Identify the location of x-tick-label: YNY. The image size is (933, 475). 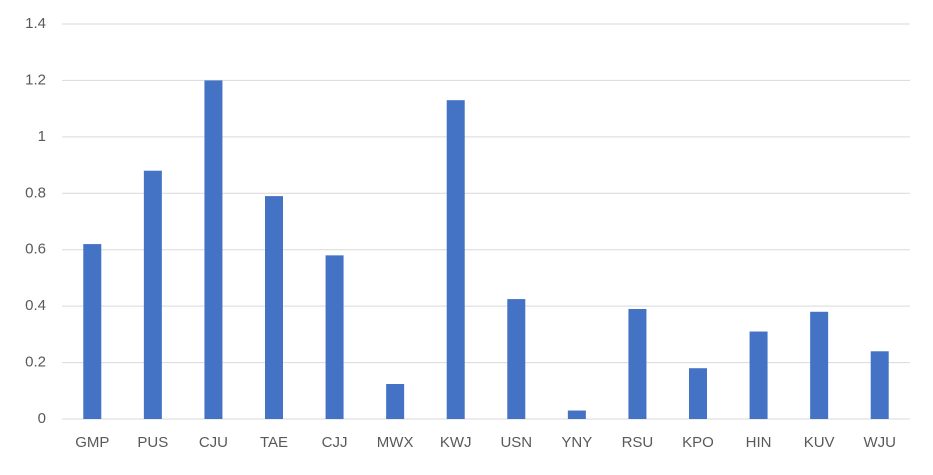
(576, 442).